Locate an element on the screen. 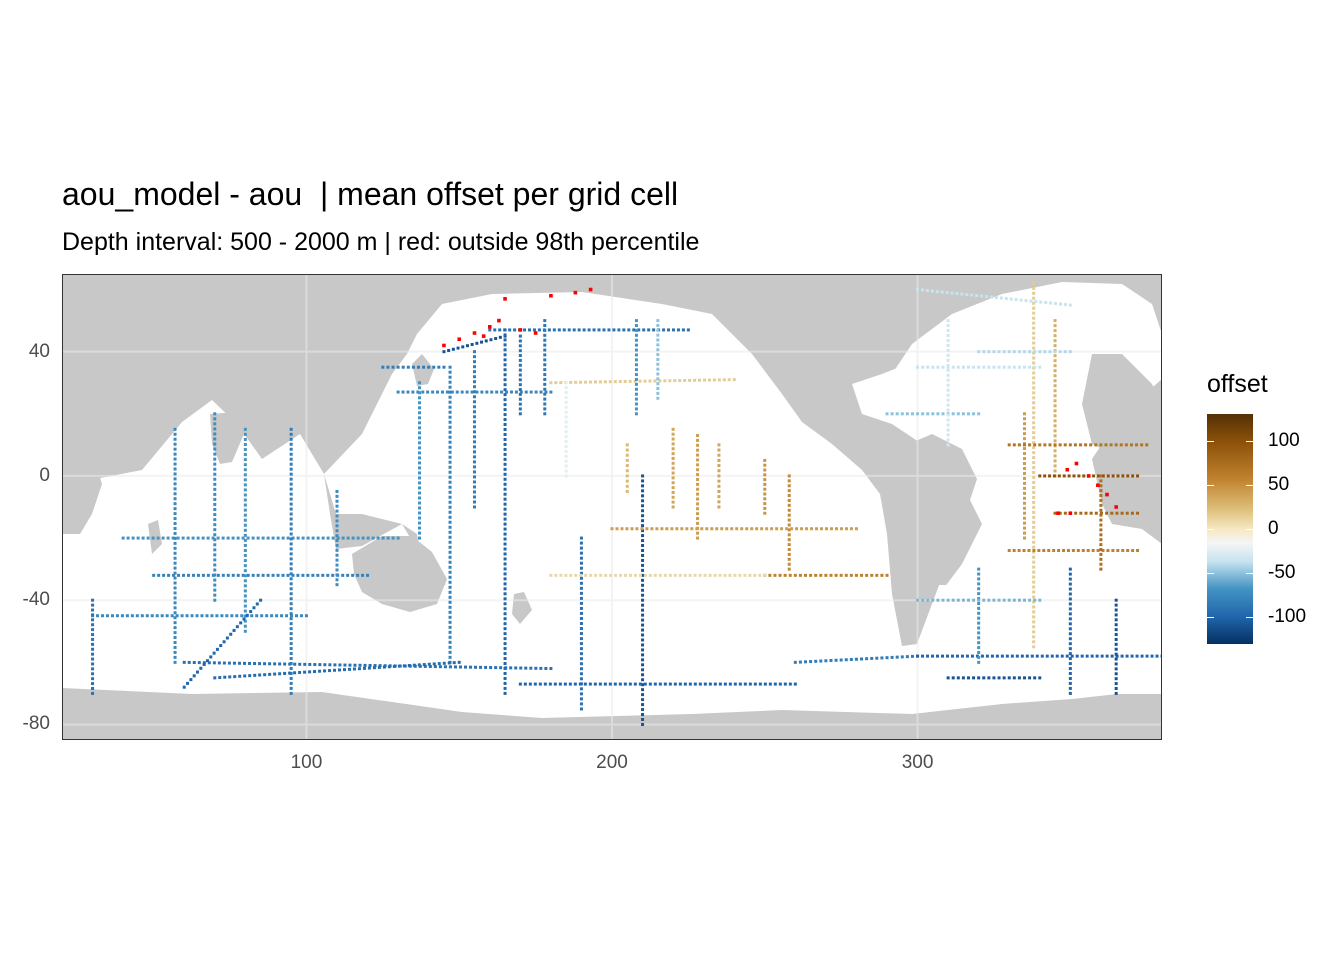  y-tick-label: -40 is located at coordinates (36, 600).